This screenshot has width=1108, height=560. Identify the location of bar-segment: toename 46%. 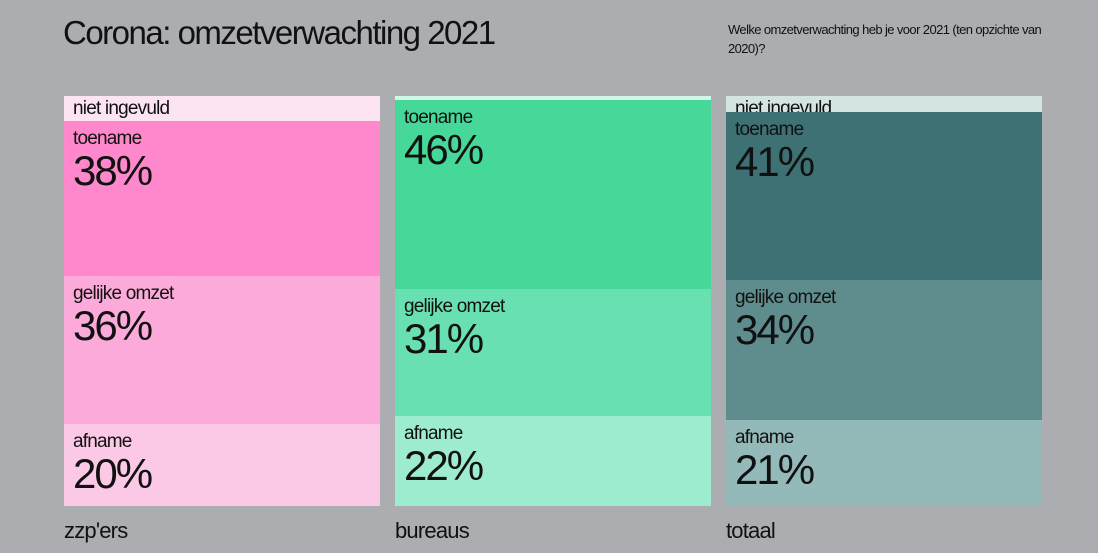
(553, 194).